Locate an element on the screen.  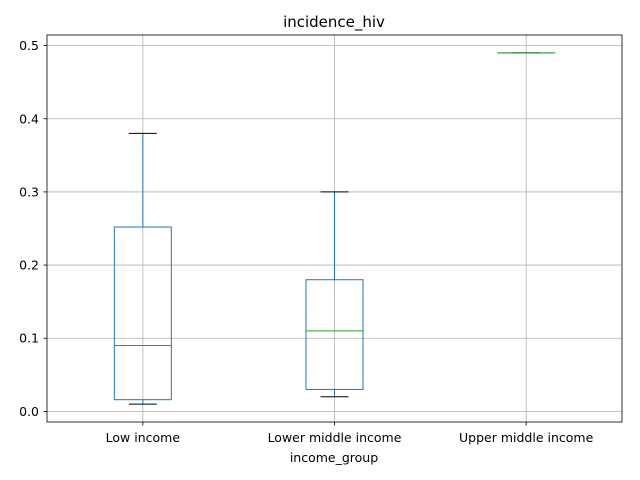
x-axis-label: income_group is located at coordinates (334, 457).